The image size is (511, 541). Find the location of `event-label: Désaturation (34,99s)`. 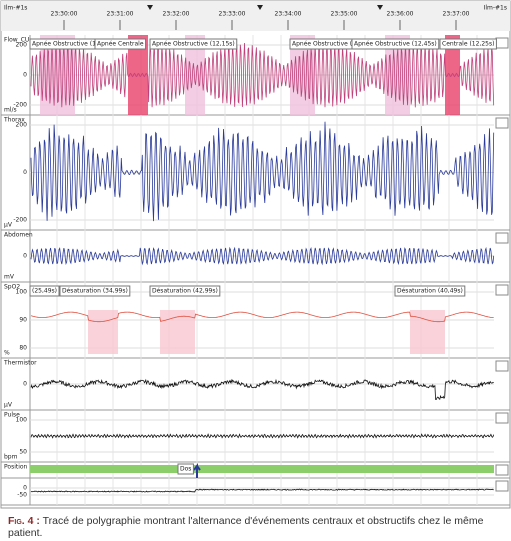

event-label: Désaturation (34,99s) is located at coordinates (95, 291).